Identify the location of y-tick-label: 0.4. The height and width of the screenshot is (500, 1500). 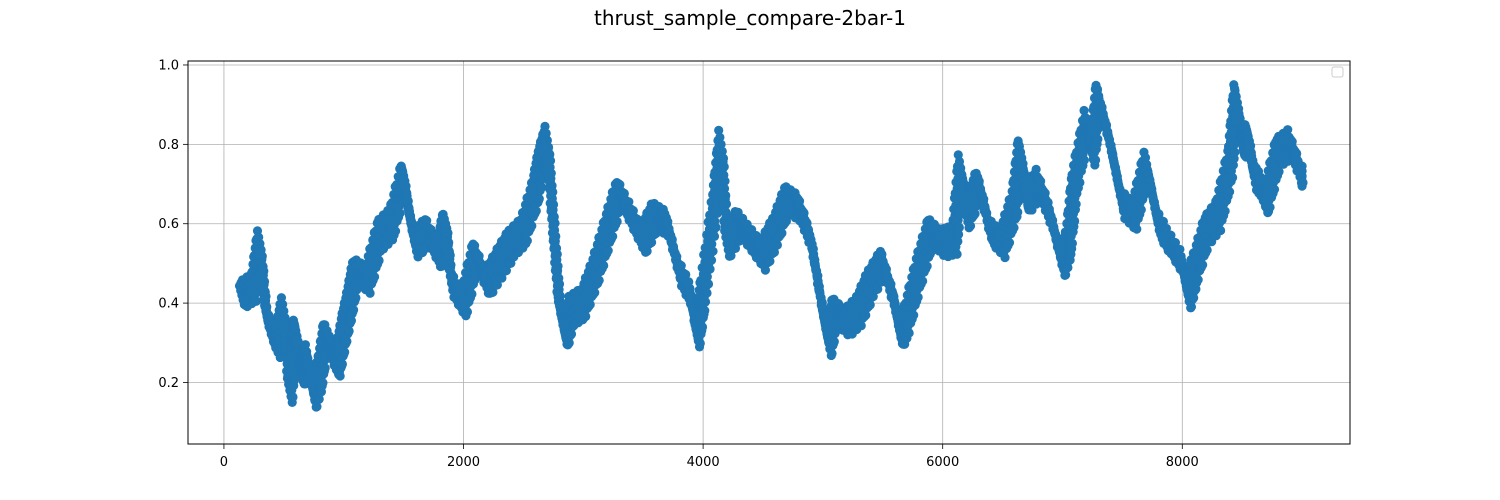
(168, 304).